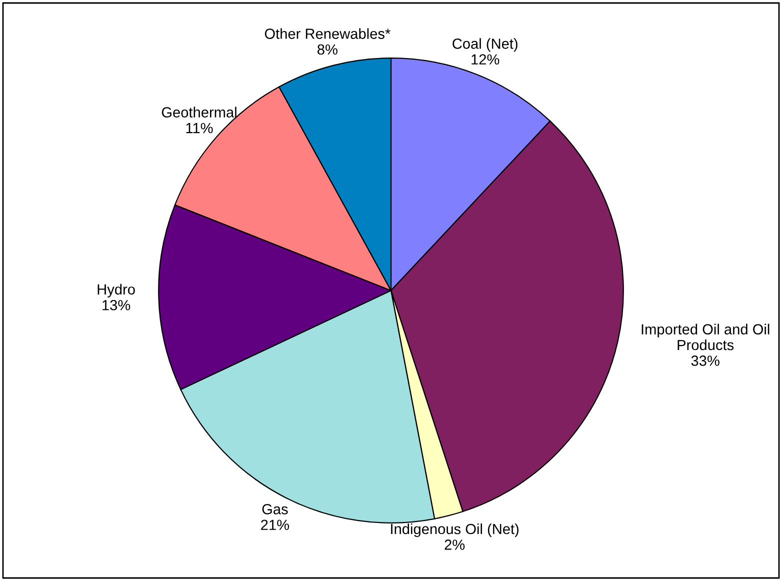  What do you see at coordinates (199, 128) in the screenshot?
I see `data-label: 11%` at bounding box center [199, 128].